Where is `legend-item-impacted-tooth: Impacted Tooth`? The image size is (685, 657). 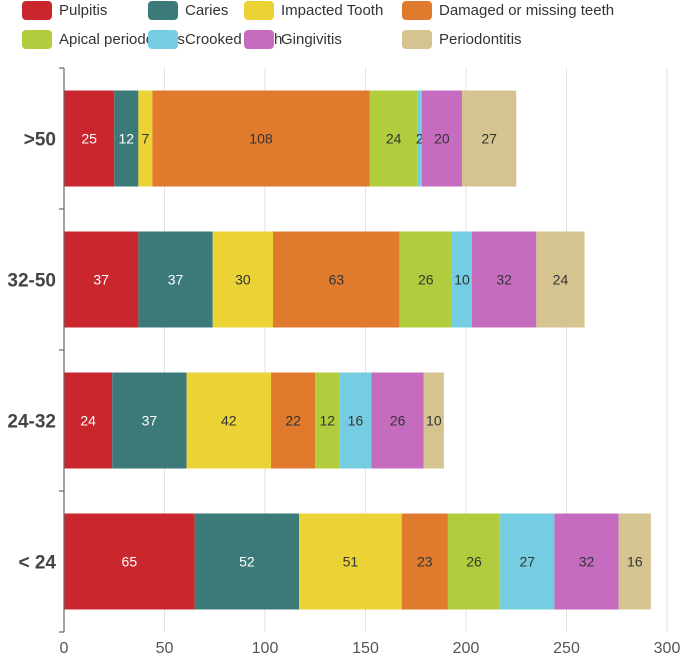
legend-item-impacted-tooth: Impacted Tooth is located at coordinates (313, 10).